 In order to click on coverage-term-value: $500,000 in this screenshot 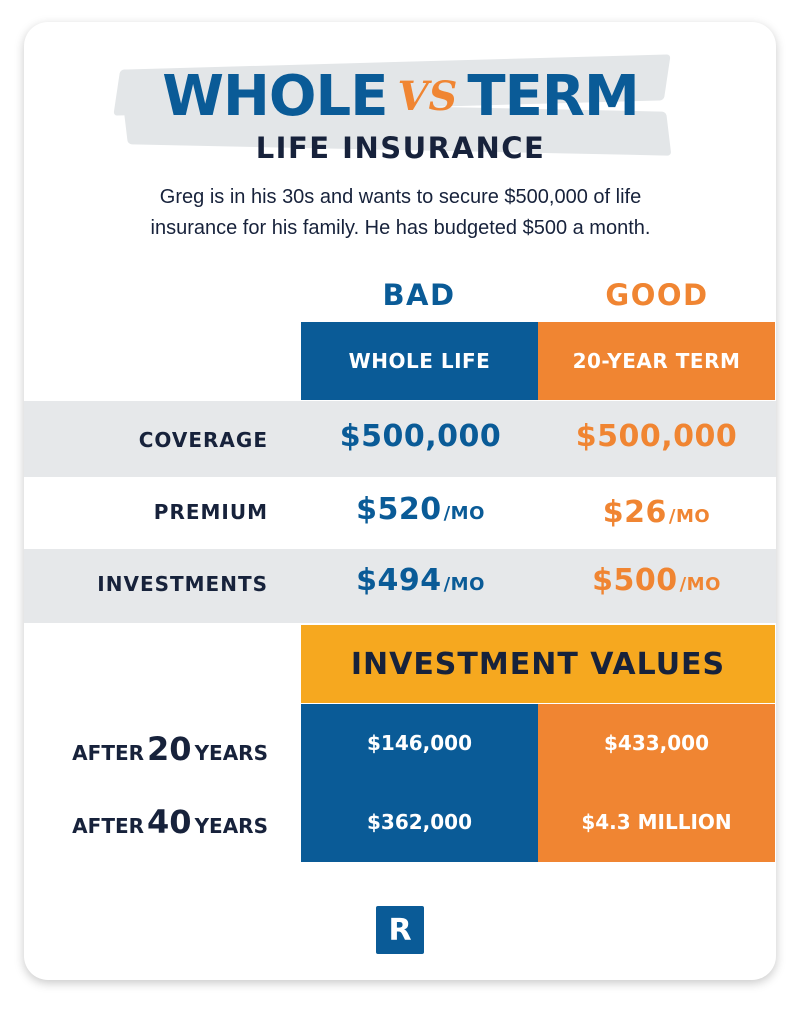, I will do `click(656, 436)`.